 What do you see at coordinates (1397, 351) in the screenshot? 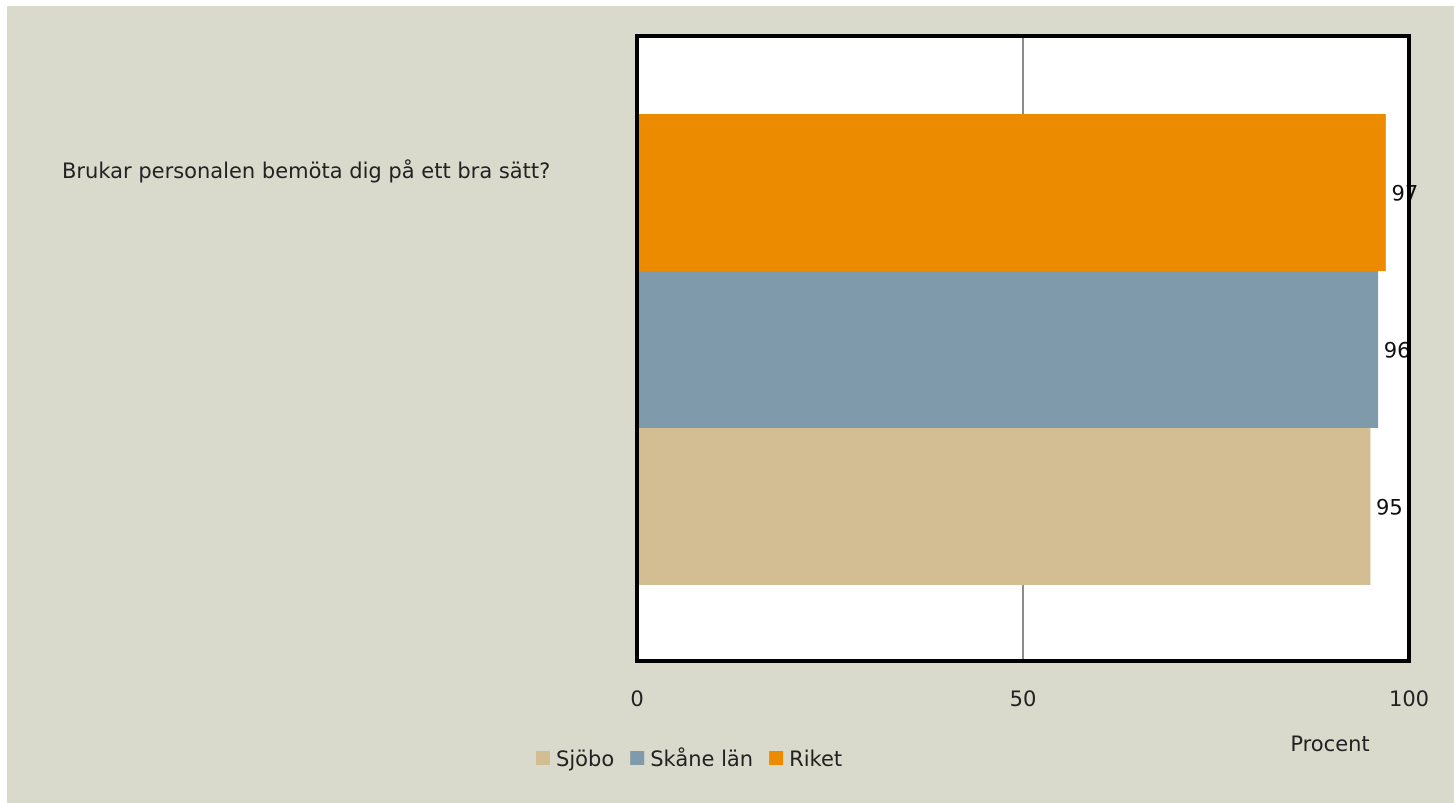
I see `data-label-1: 96` at bounding box center [1397, 351].